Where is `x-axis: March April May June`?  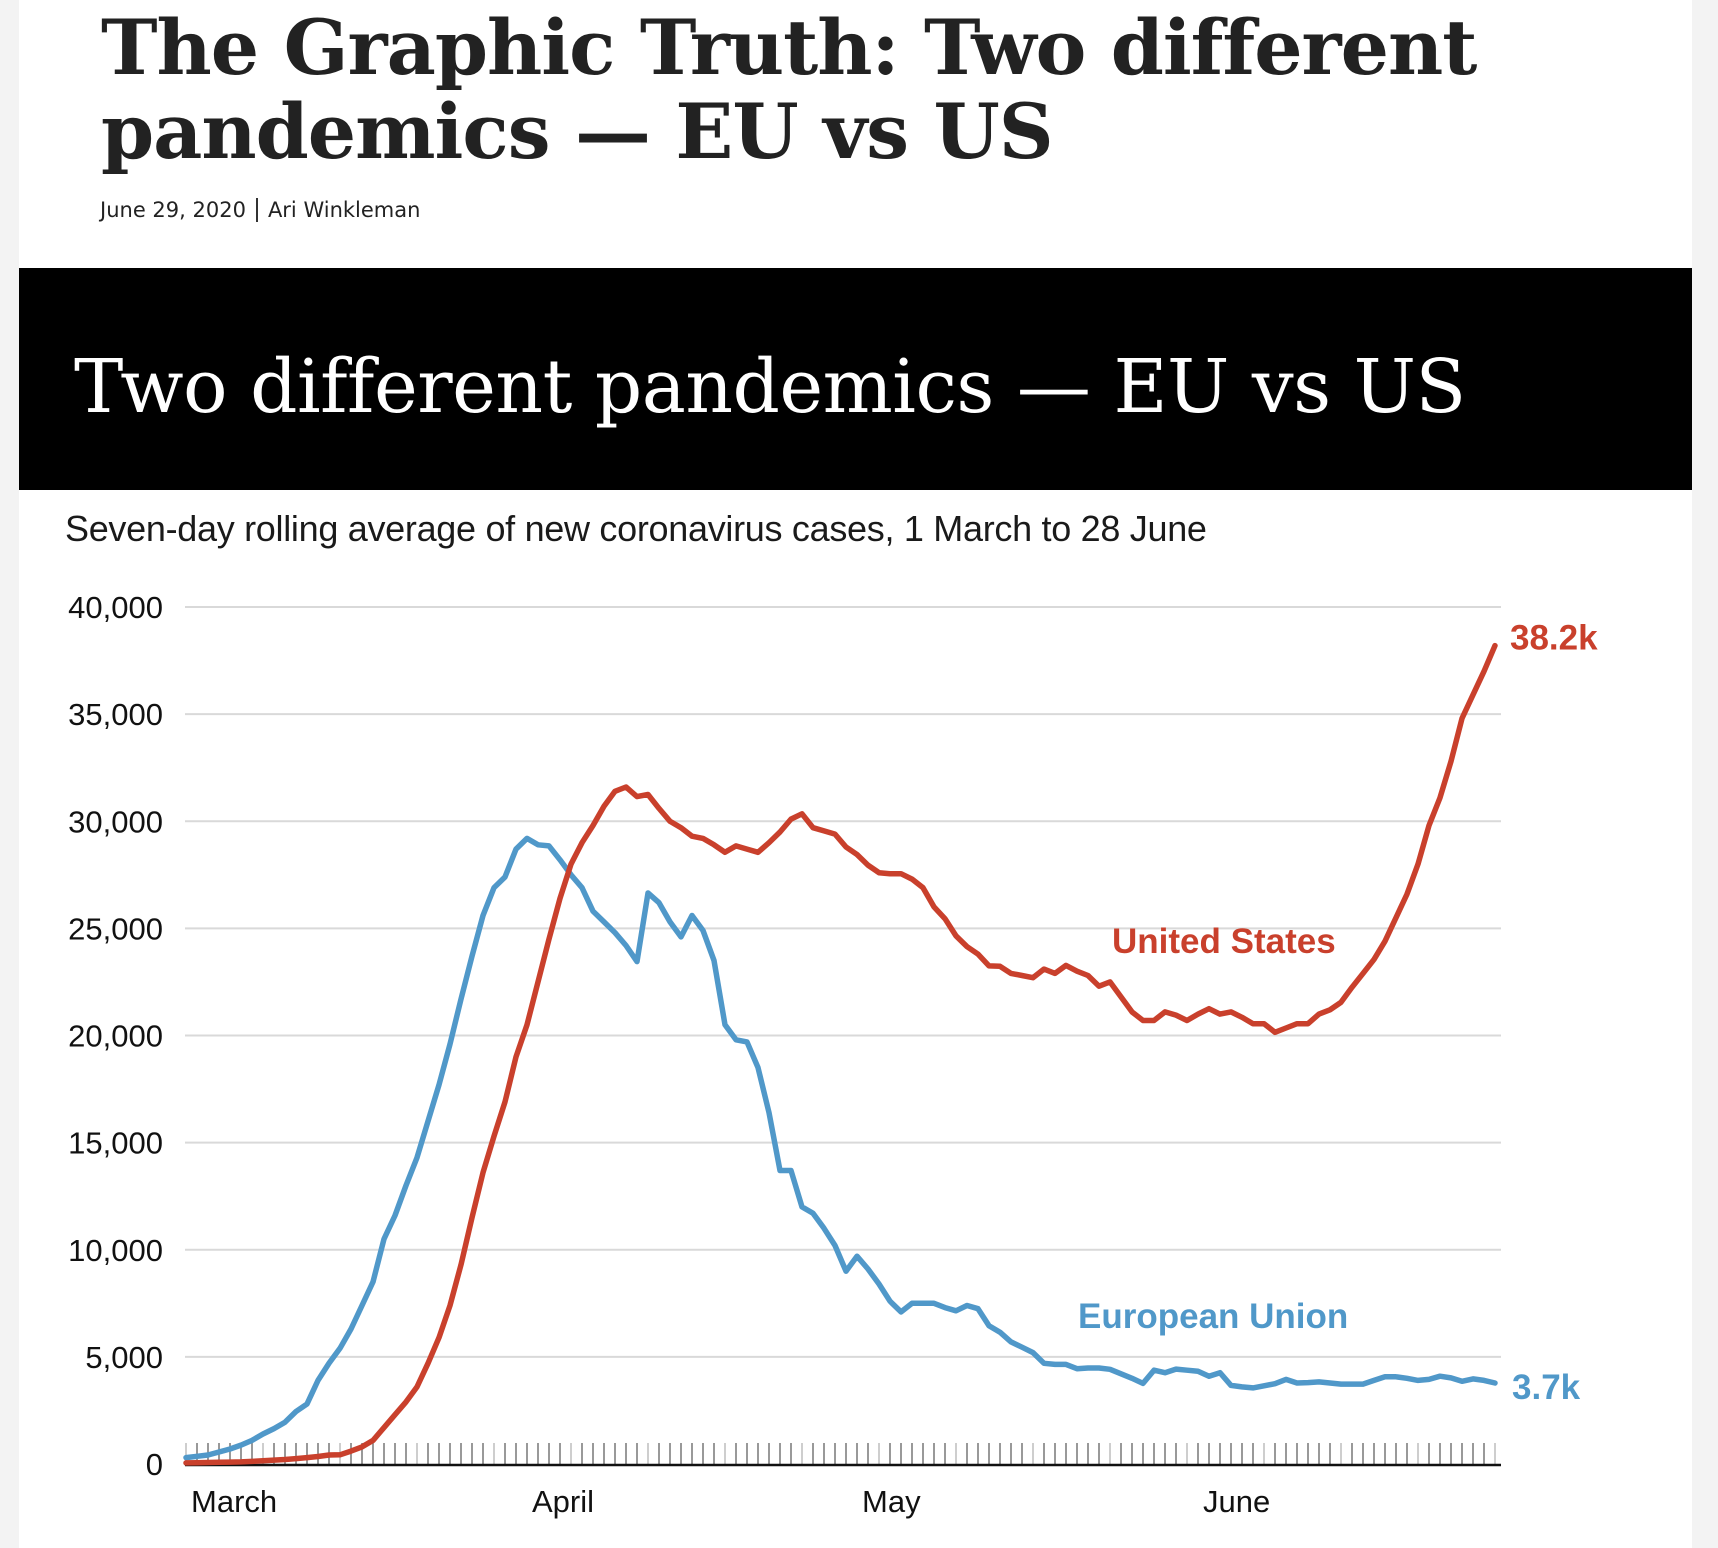 x-axis: March April May June is located at coordinates (843, 1481).